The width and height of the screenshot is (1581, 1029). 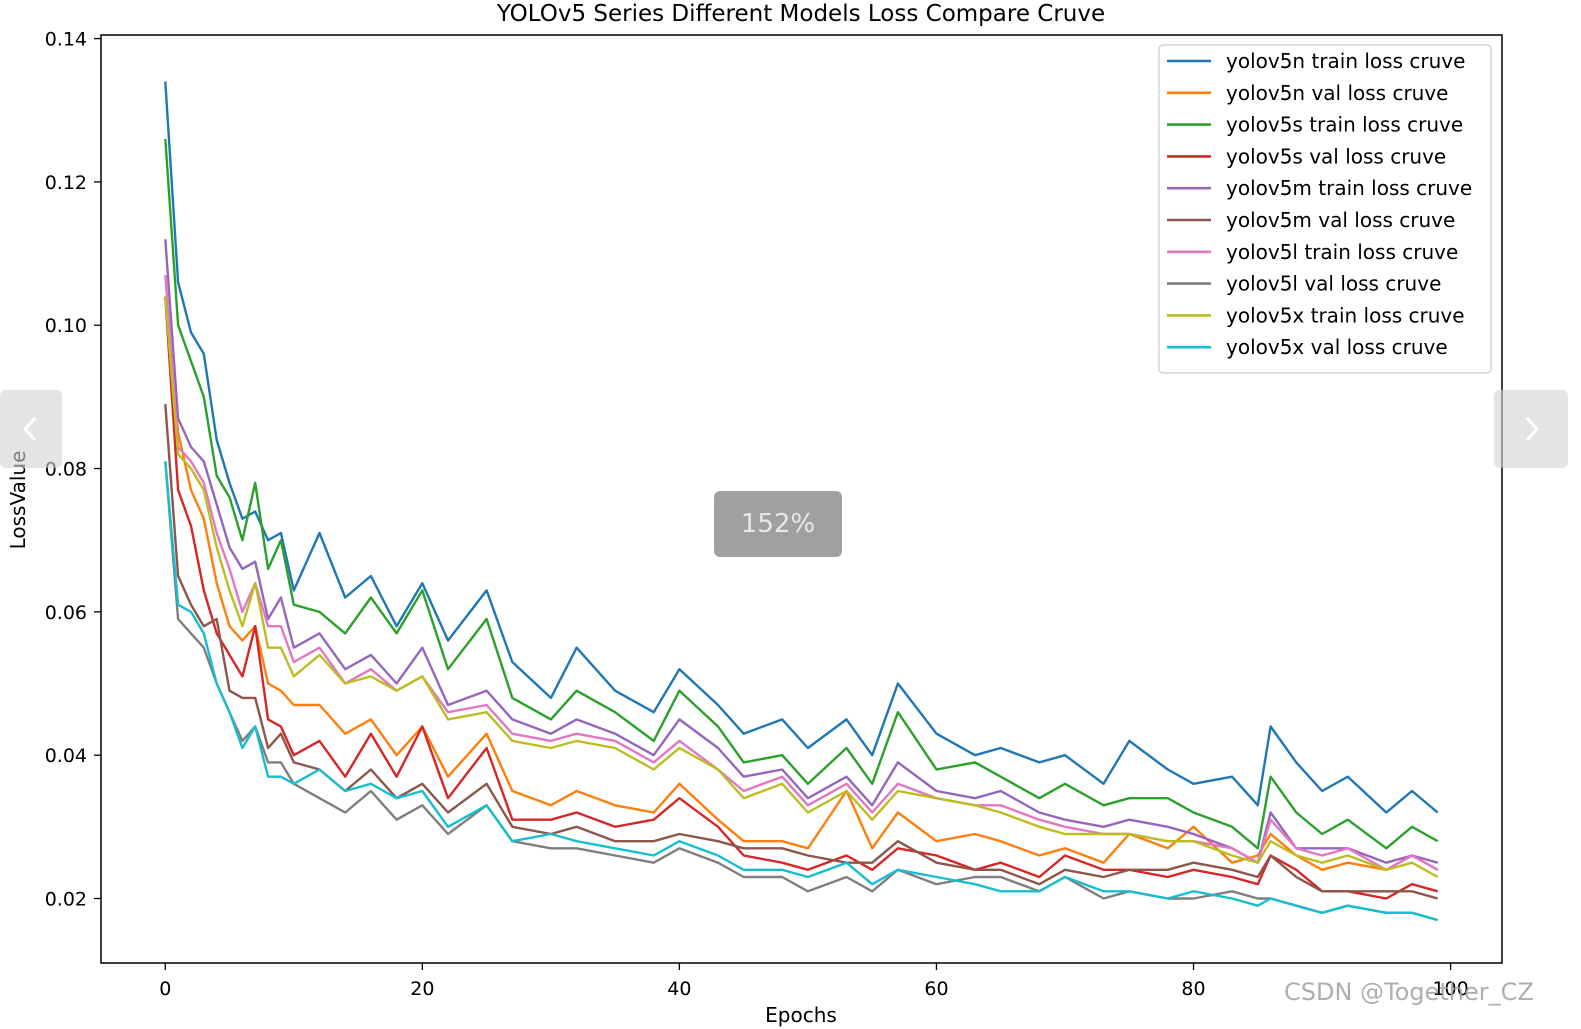 I want to click on chevron-right-icon, so click(x=1532, y=429).